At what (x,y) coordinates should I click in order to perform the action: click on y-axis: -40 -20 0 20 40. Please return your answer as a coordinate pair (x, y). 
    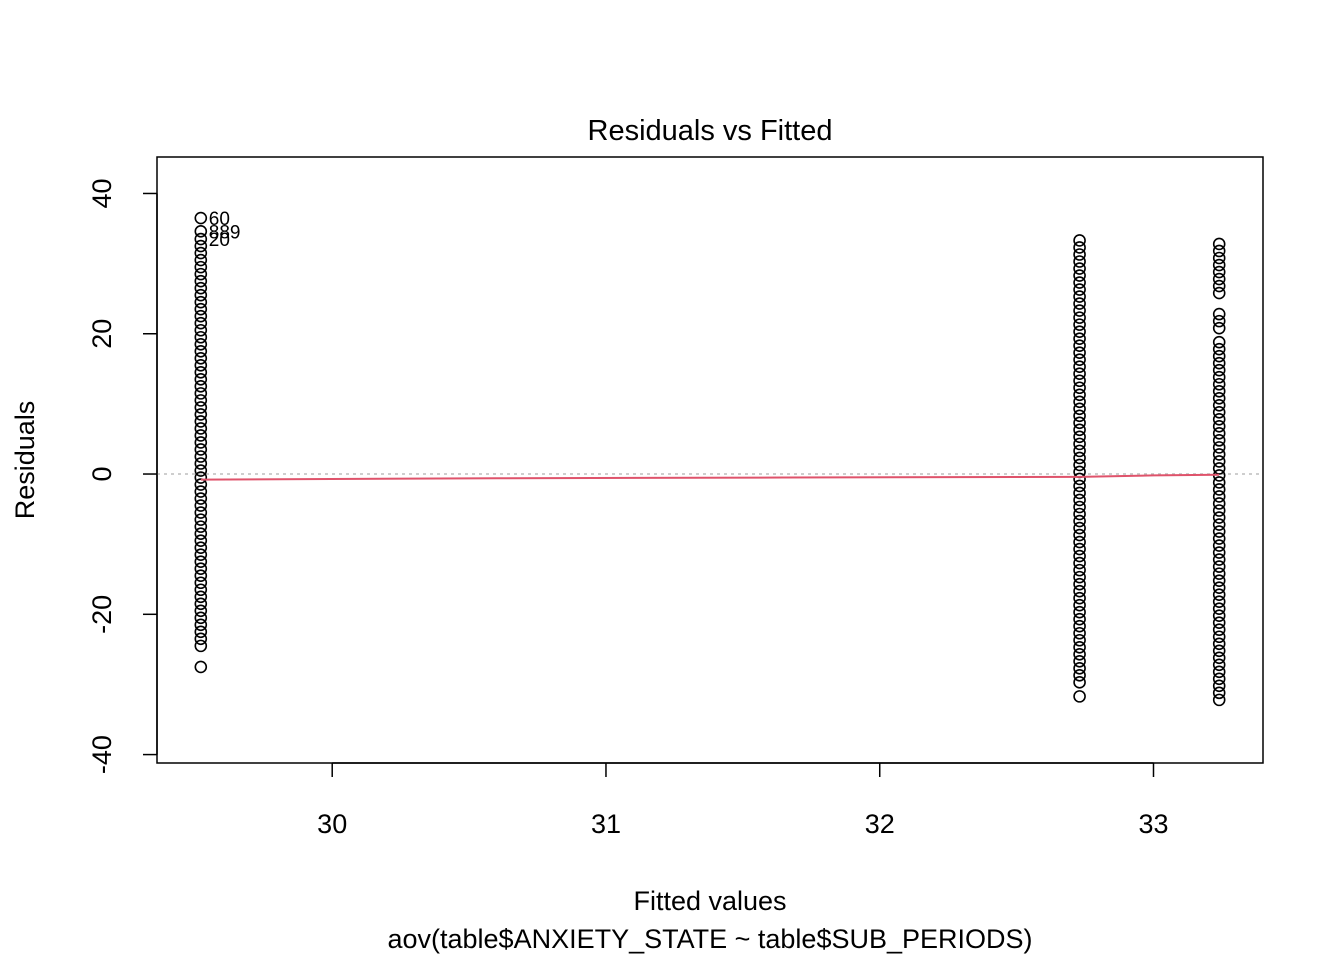
    Looking at the image, I should click on (122, 476).